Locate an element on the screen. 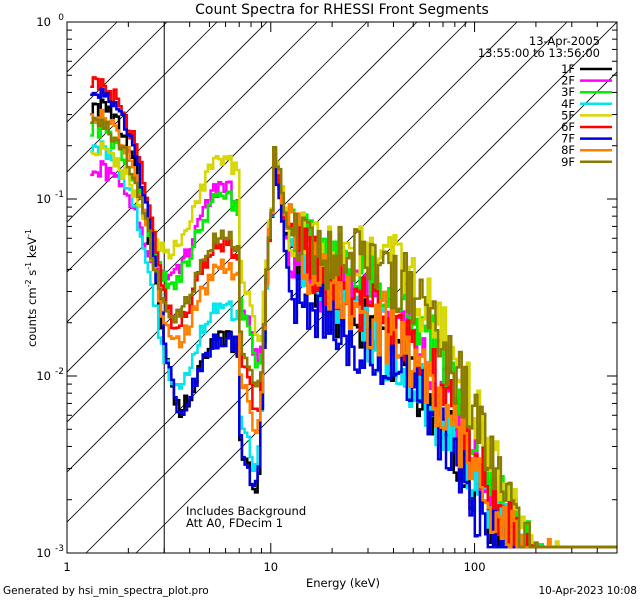 The width and height of the screenshot is (640, 600). x-tick-label: 1 is located at coordinates (66, 567).